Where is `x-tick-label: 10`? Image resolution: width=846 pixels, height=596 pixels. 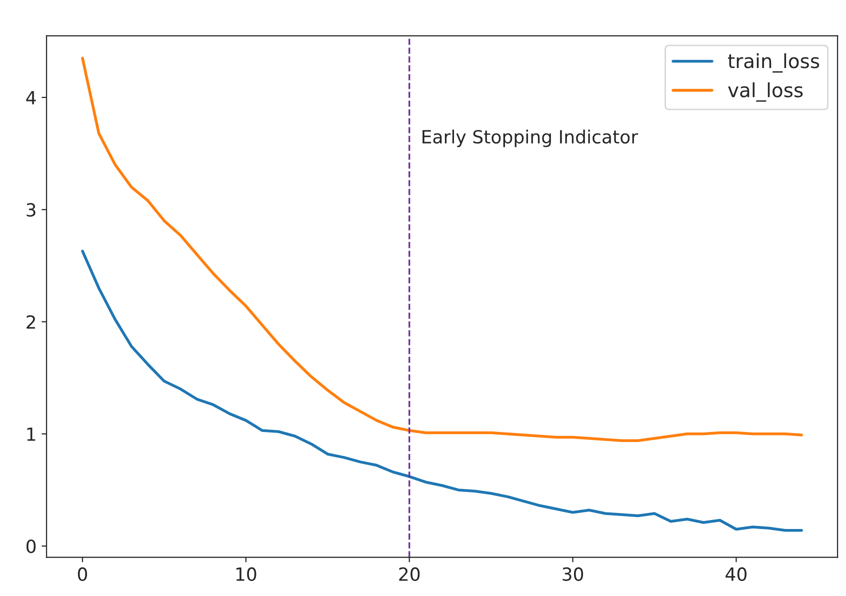
x-tick-label: 10 is located at coordinates (246, 574).